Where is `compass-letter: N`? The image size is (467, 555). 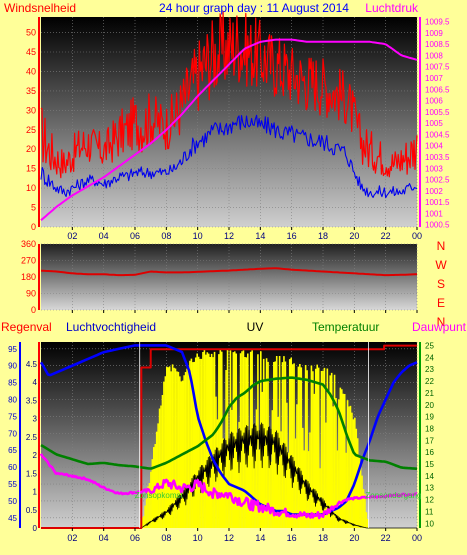
compass-letter: N is located at coordinates (441, 246).